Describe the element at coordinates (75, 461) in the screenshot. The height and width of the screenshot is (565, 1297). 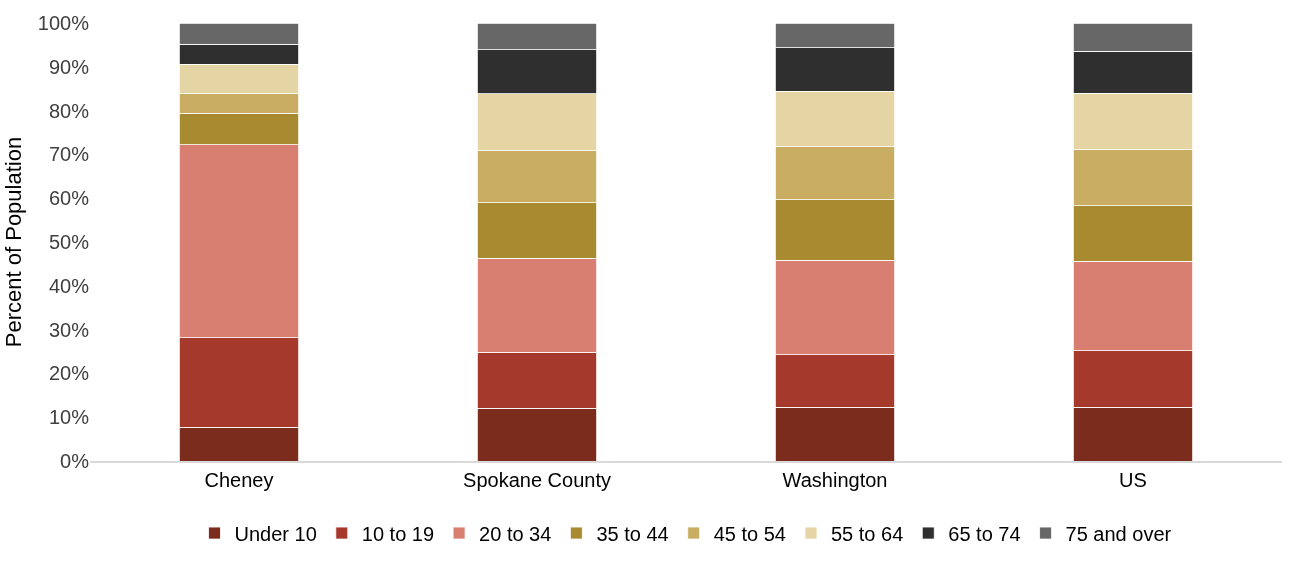
I see `y-tick-label: 0%` at that location.